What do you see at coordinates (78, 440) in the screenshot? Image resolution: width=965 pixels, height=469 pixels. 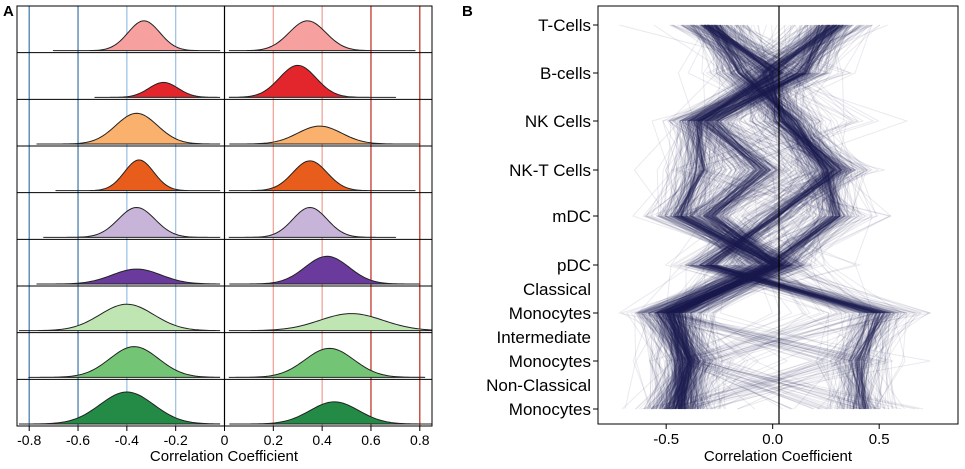 I see `x-tick-label: -0.6` at bounding box center [78, 440].